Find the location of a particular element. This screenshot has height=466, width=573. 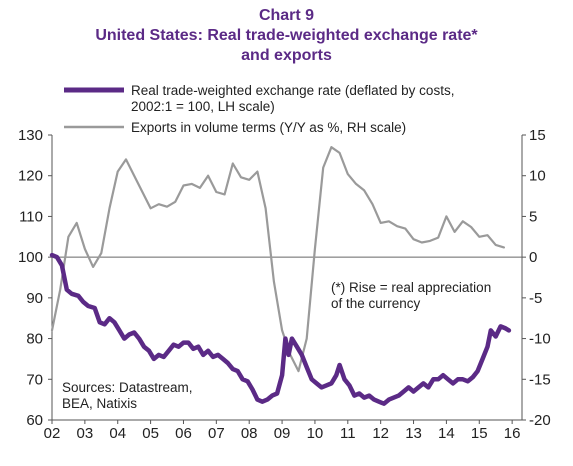

x-tick-label: 15 is located at coordinates (479, 433).